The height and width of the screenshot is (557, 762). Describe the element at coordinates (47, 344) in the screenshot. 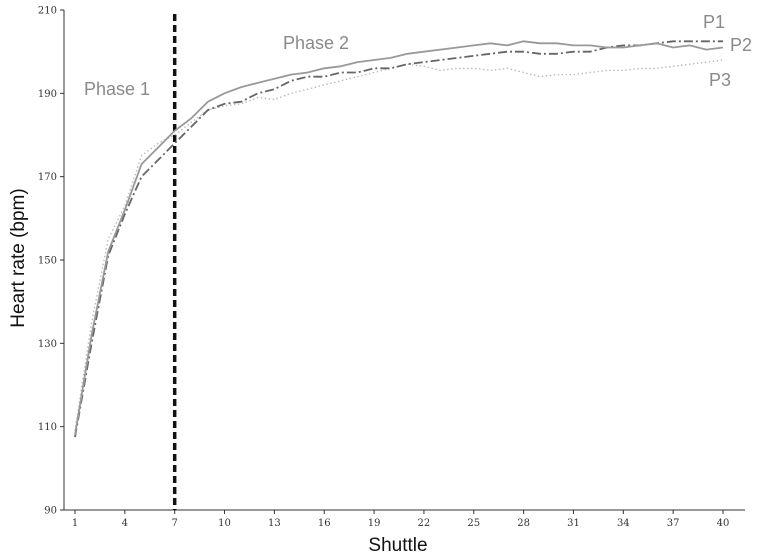

I see `y-tick-label: 130` at that location.